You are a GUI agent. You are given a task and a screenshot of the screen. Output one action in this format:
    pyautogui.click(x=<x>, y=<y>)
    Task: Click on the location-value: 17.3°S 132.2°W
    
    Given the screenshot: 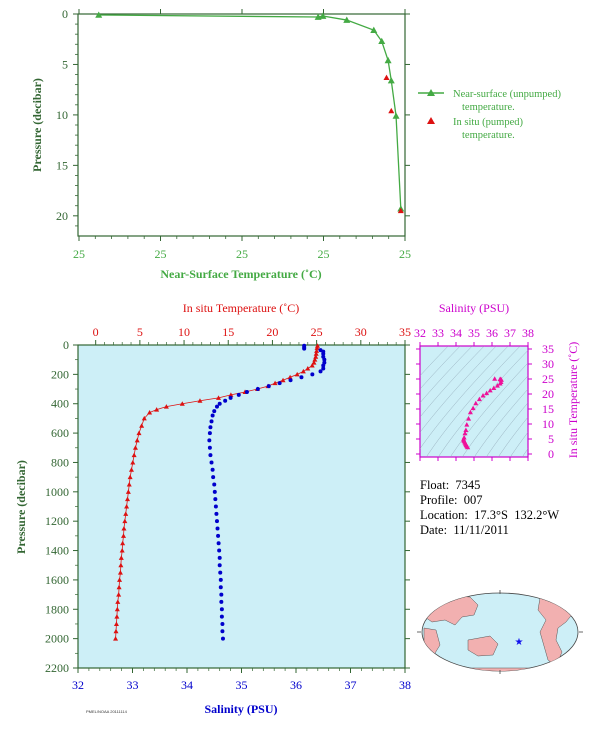 What is the action you would take?
    pyautogui.click(x=517, y=515)
    